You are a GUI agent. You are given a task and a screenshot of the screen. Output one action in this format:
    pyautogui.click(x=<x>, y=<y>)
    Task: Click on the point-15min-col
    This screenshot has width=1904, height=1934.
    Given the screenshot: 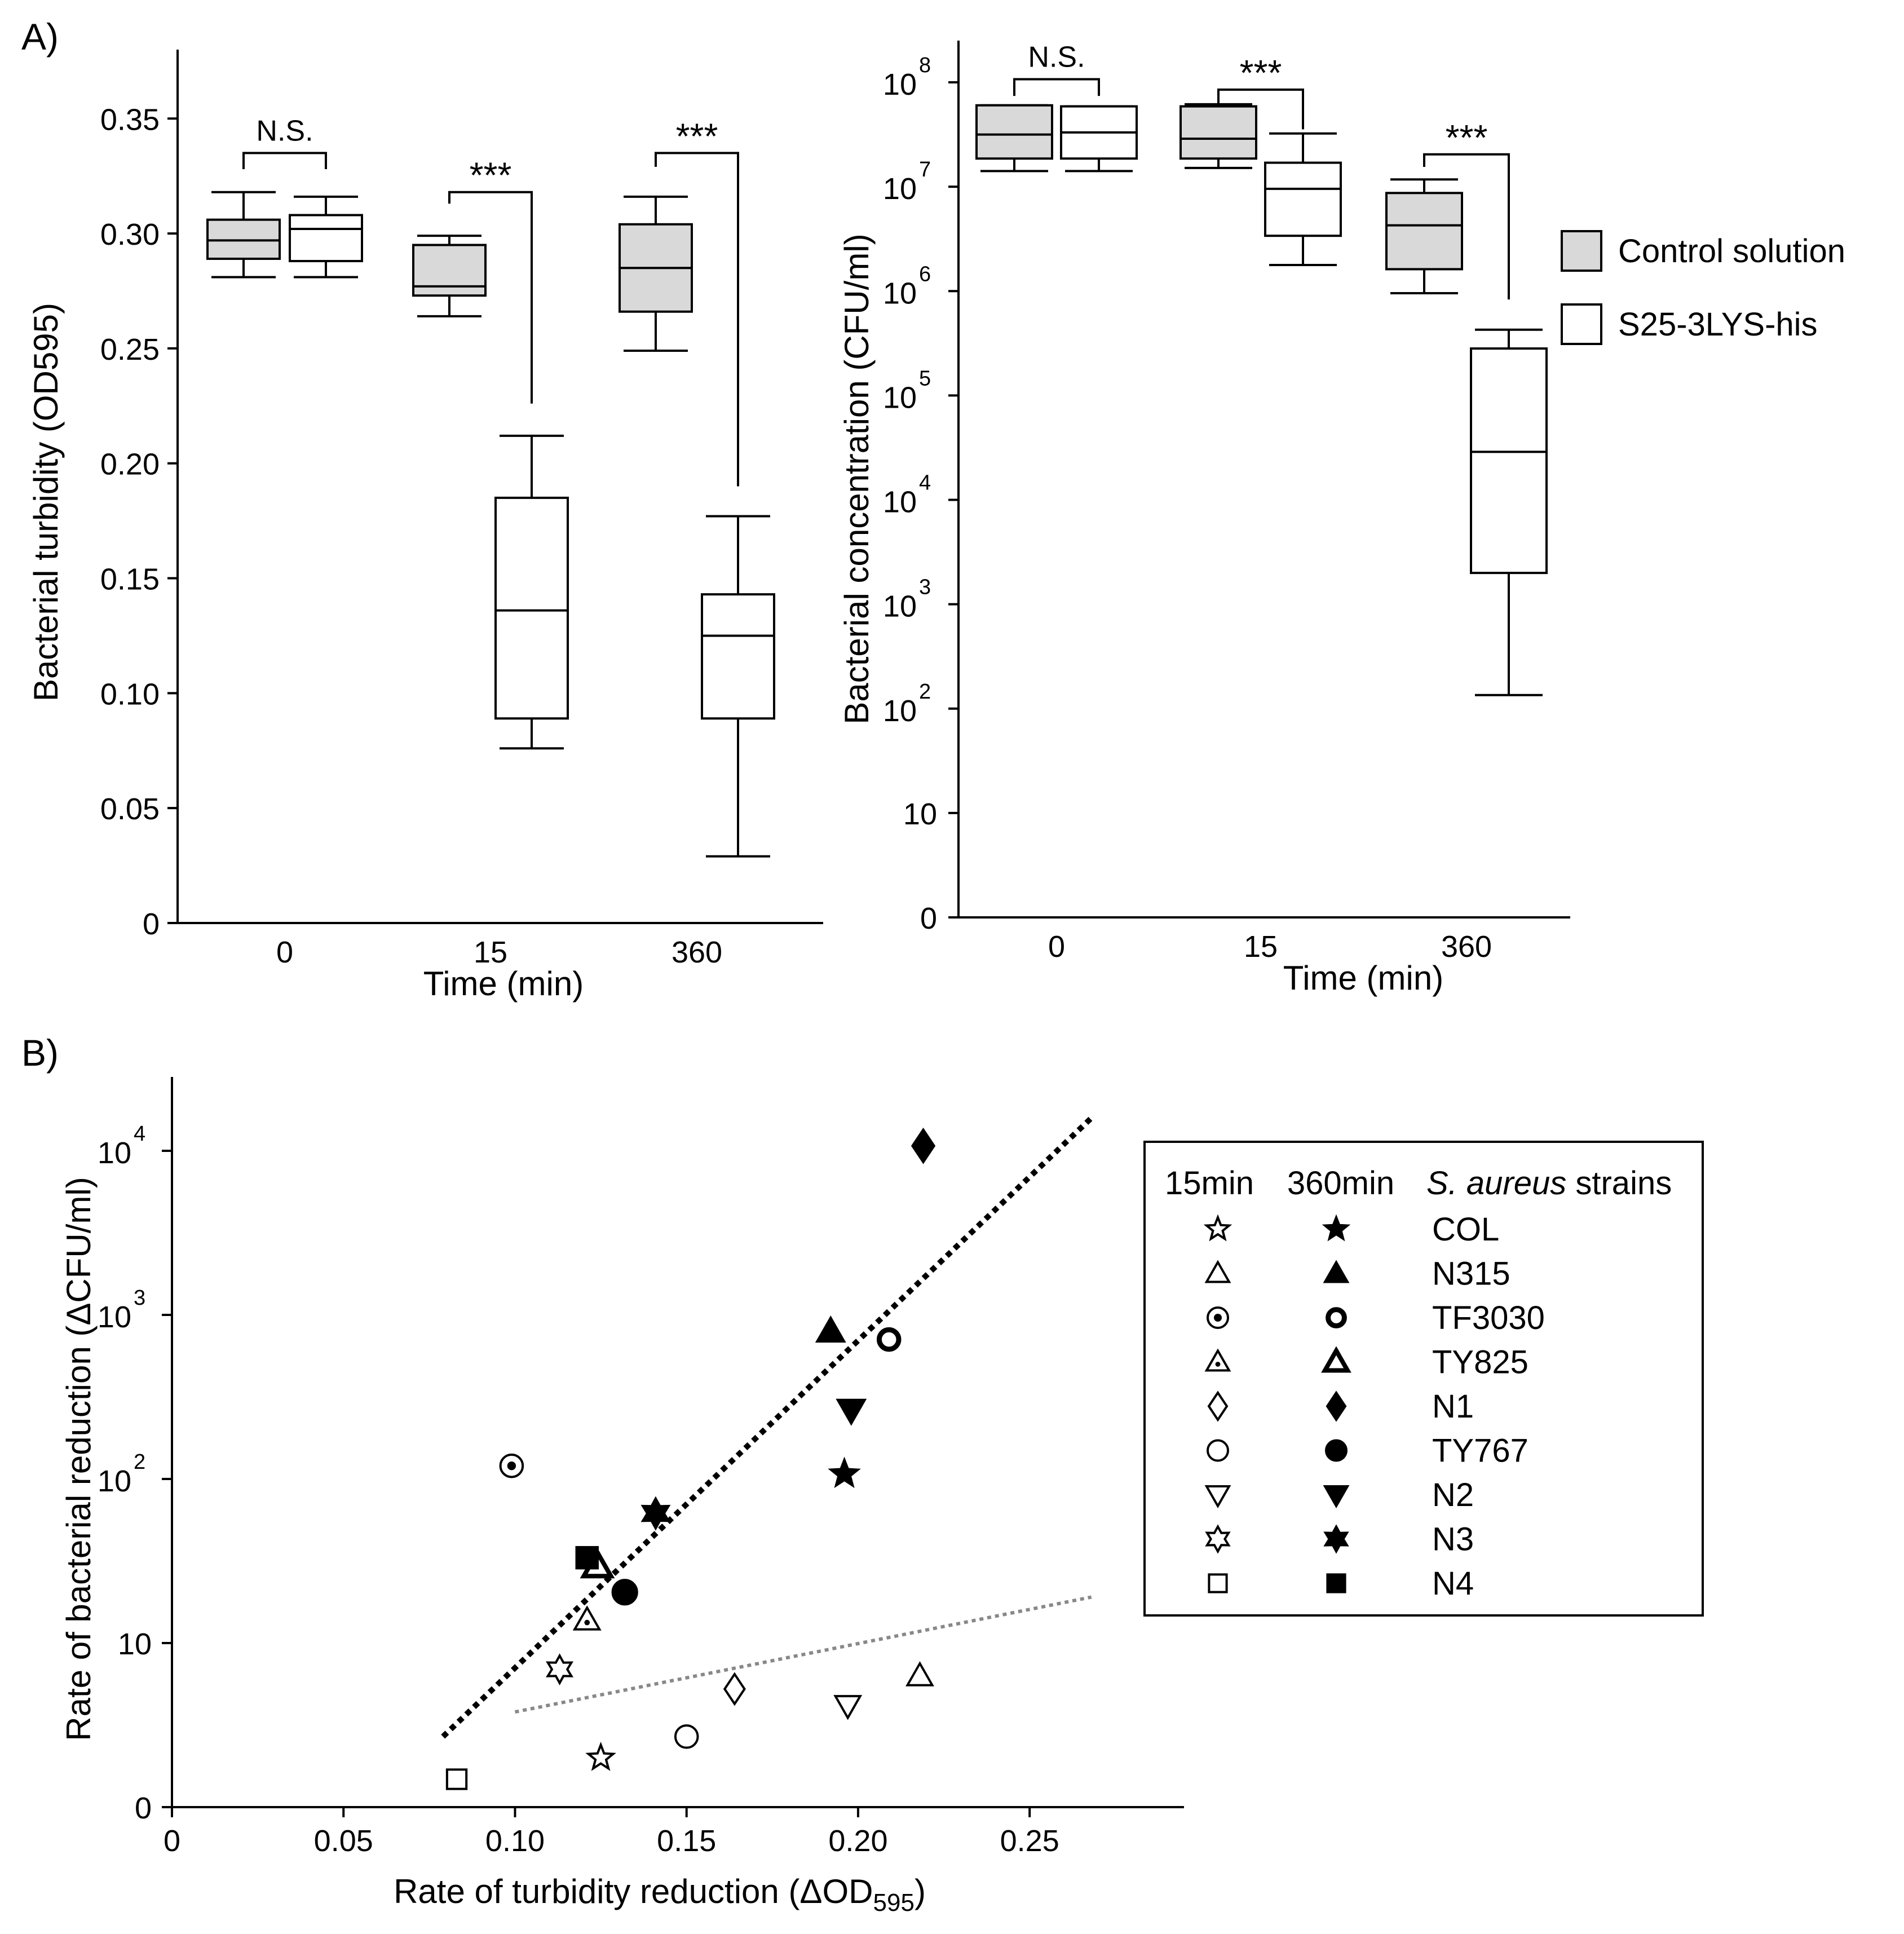 What is the action you would take?
    pyautogui.click(x=600, y=1756)
    